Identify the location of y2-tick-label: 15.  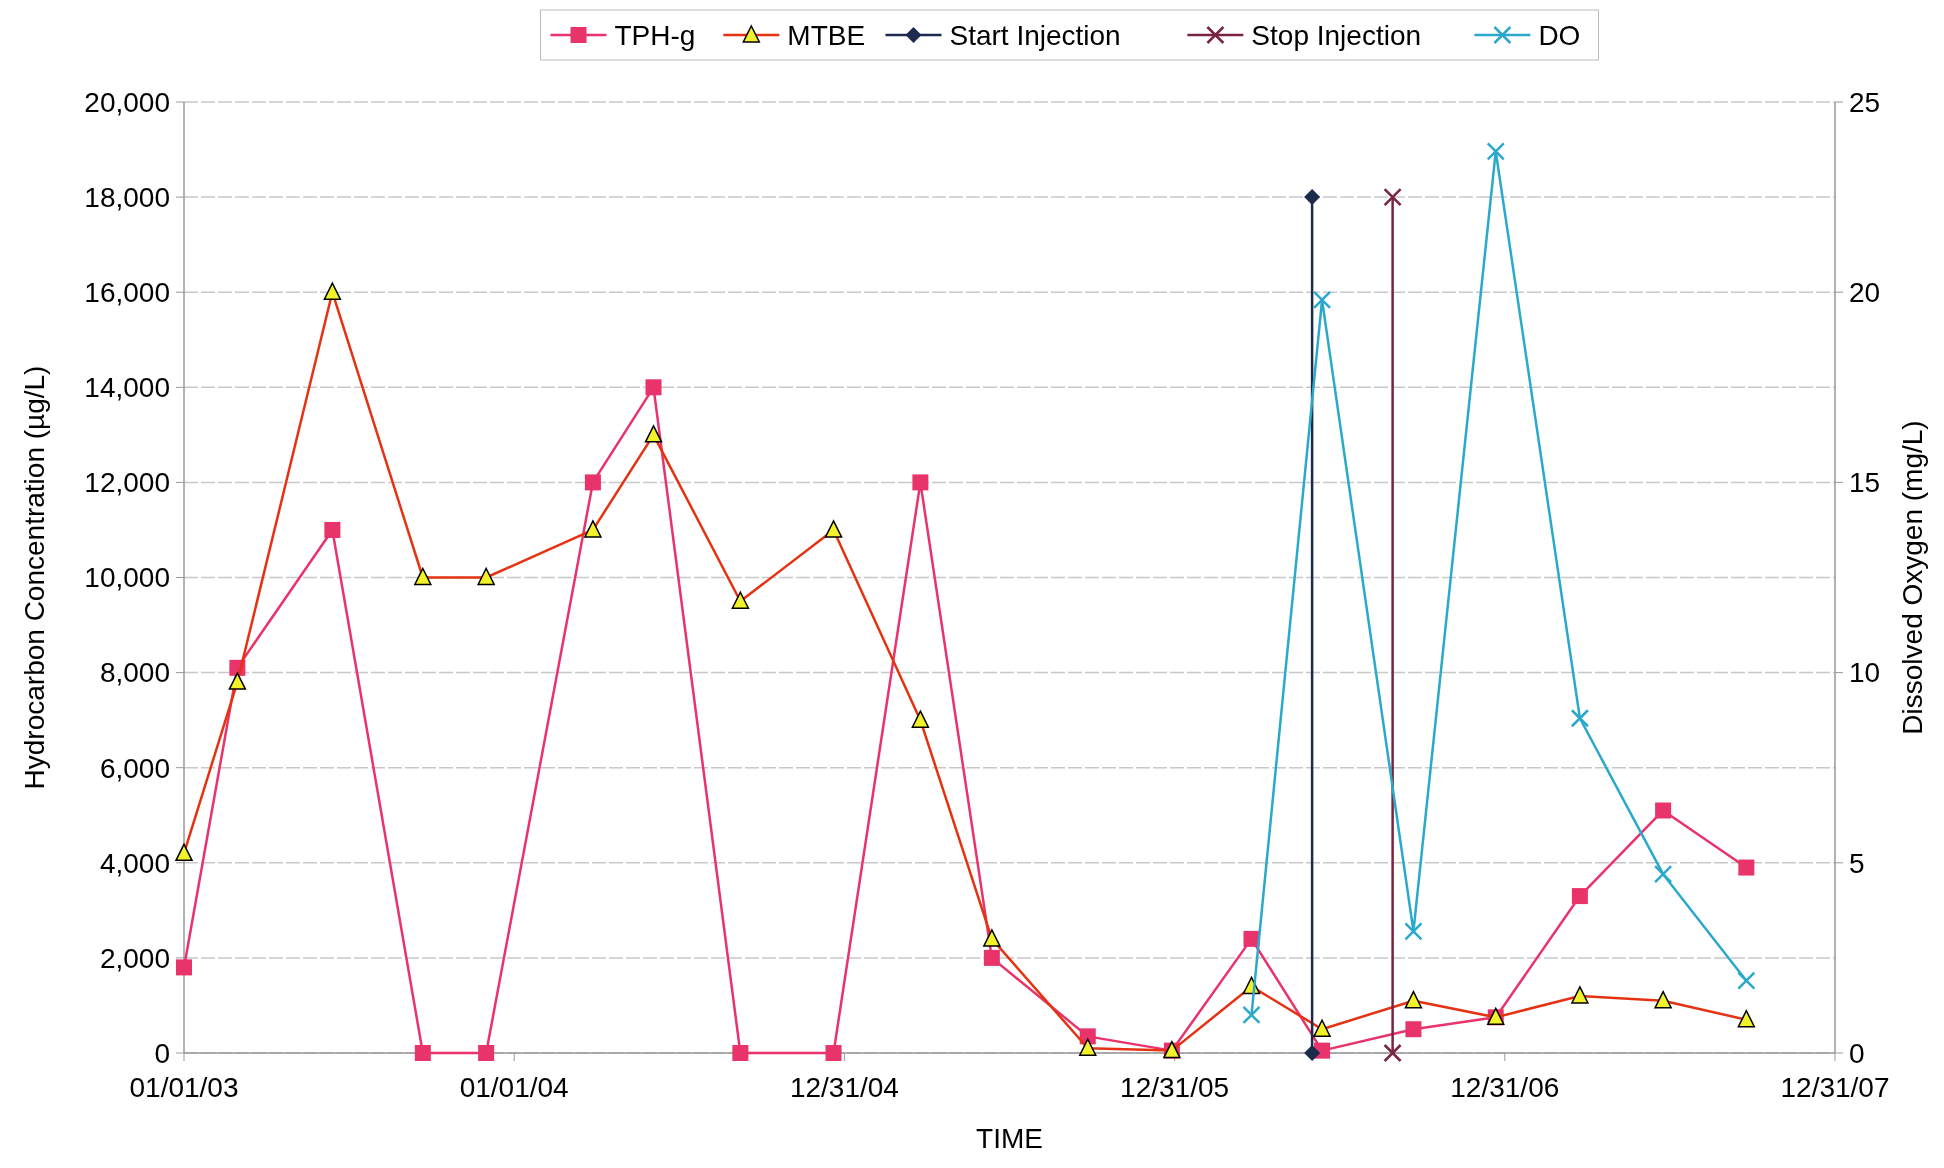
(1865, 483).